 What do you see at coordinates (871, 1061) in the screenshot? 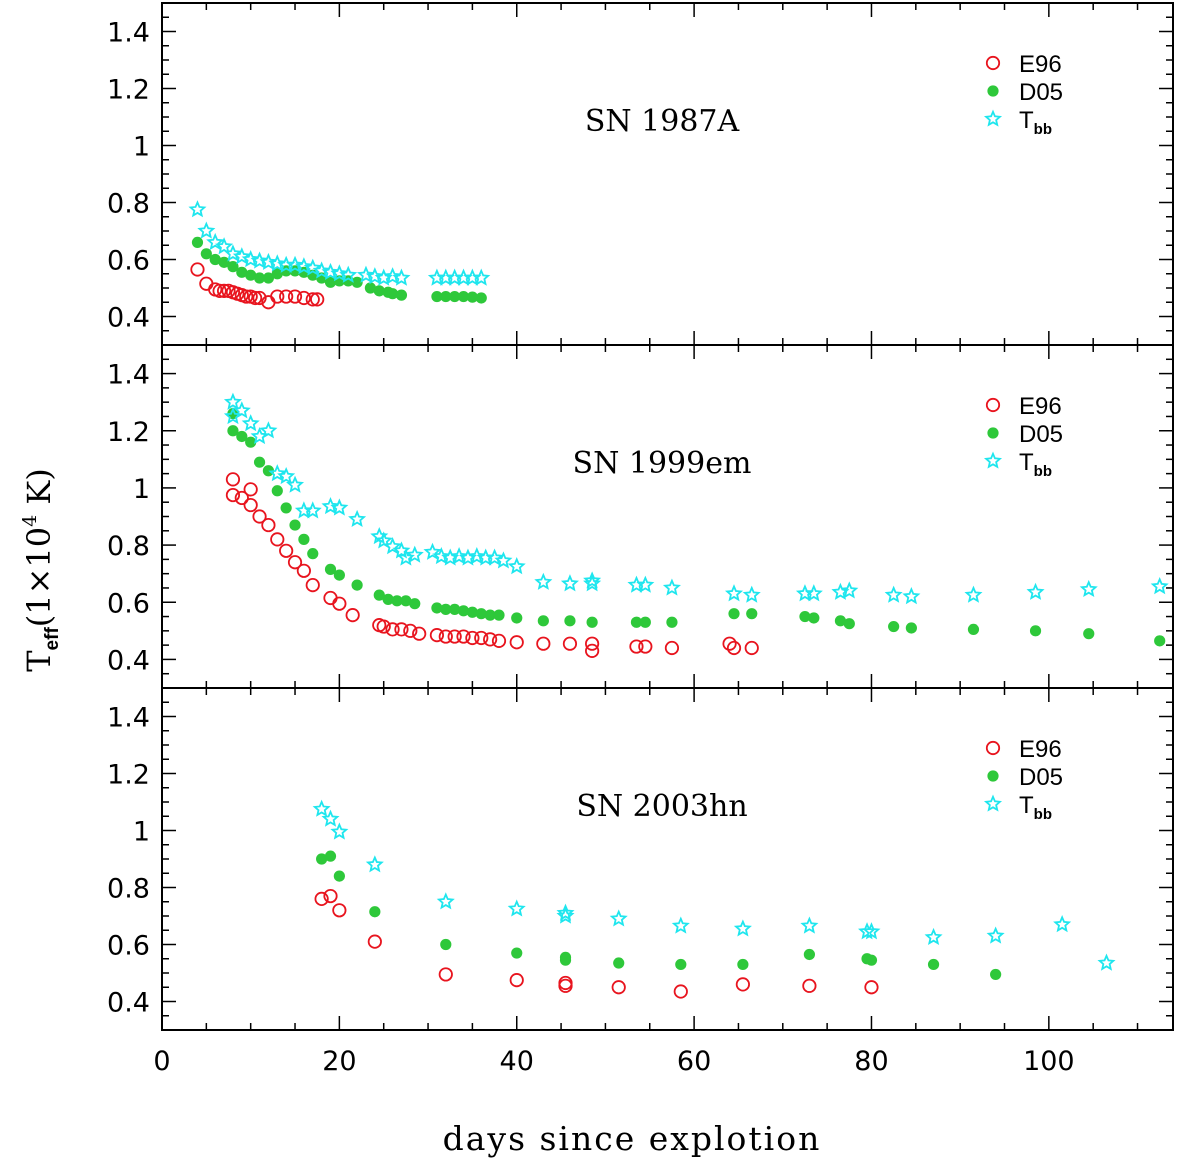
I see `x-tick-label: 80` at bounding box center [871, 1061].